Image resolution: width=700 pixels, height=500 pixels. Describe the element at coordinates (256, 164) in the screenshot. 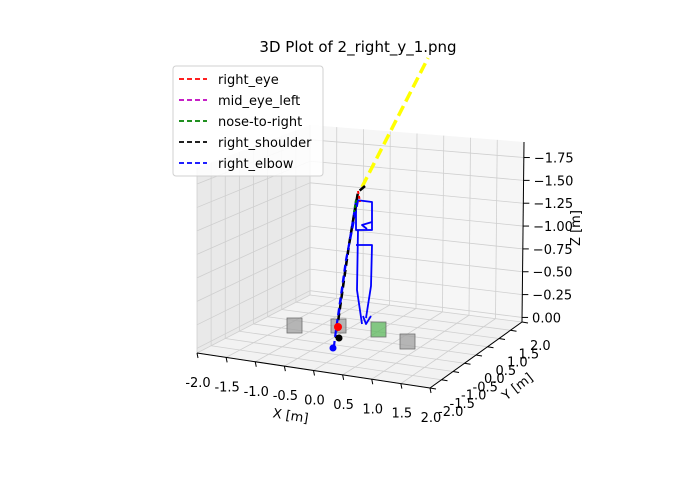

I see `legend-label: right_elbow` at that location.